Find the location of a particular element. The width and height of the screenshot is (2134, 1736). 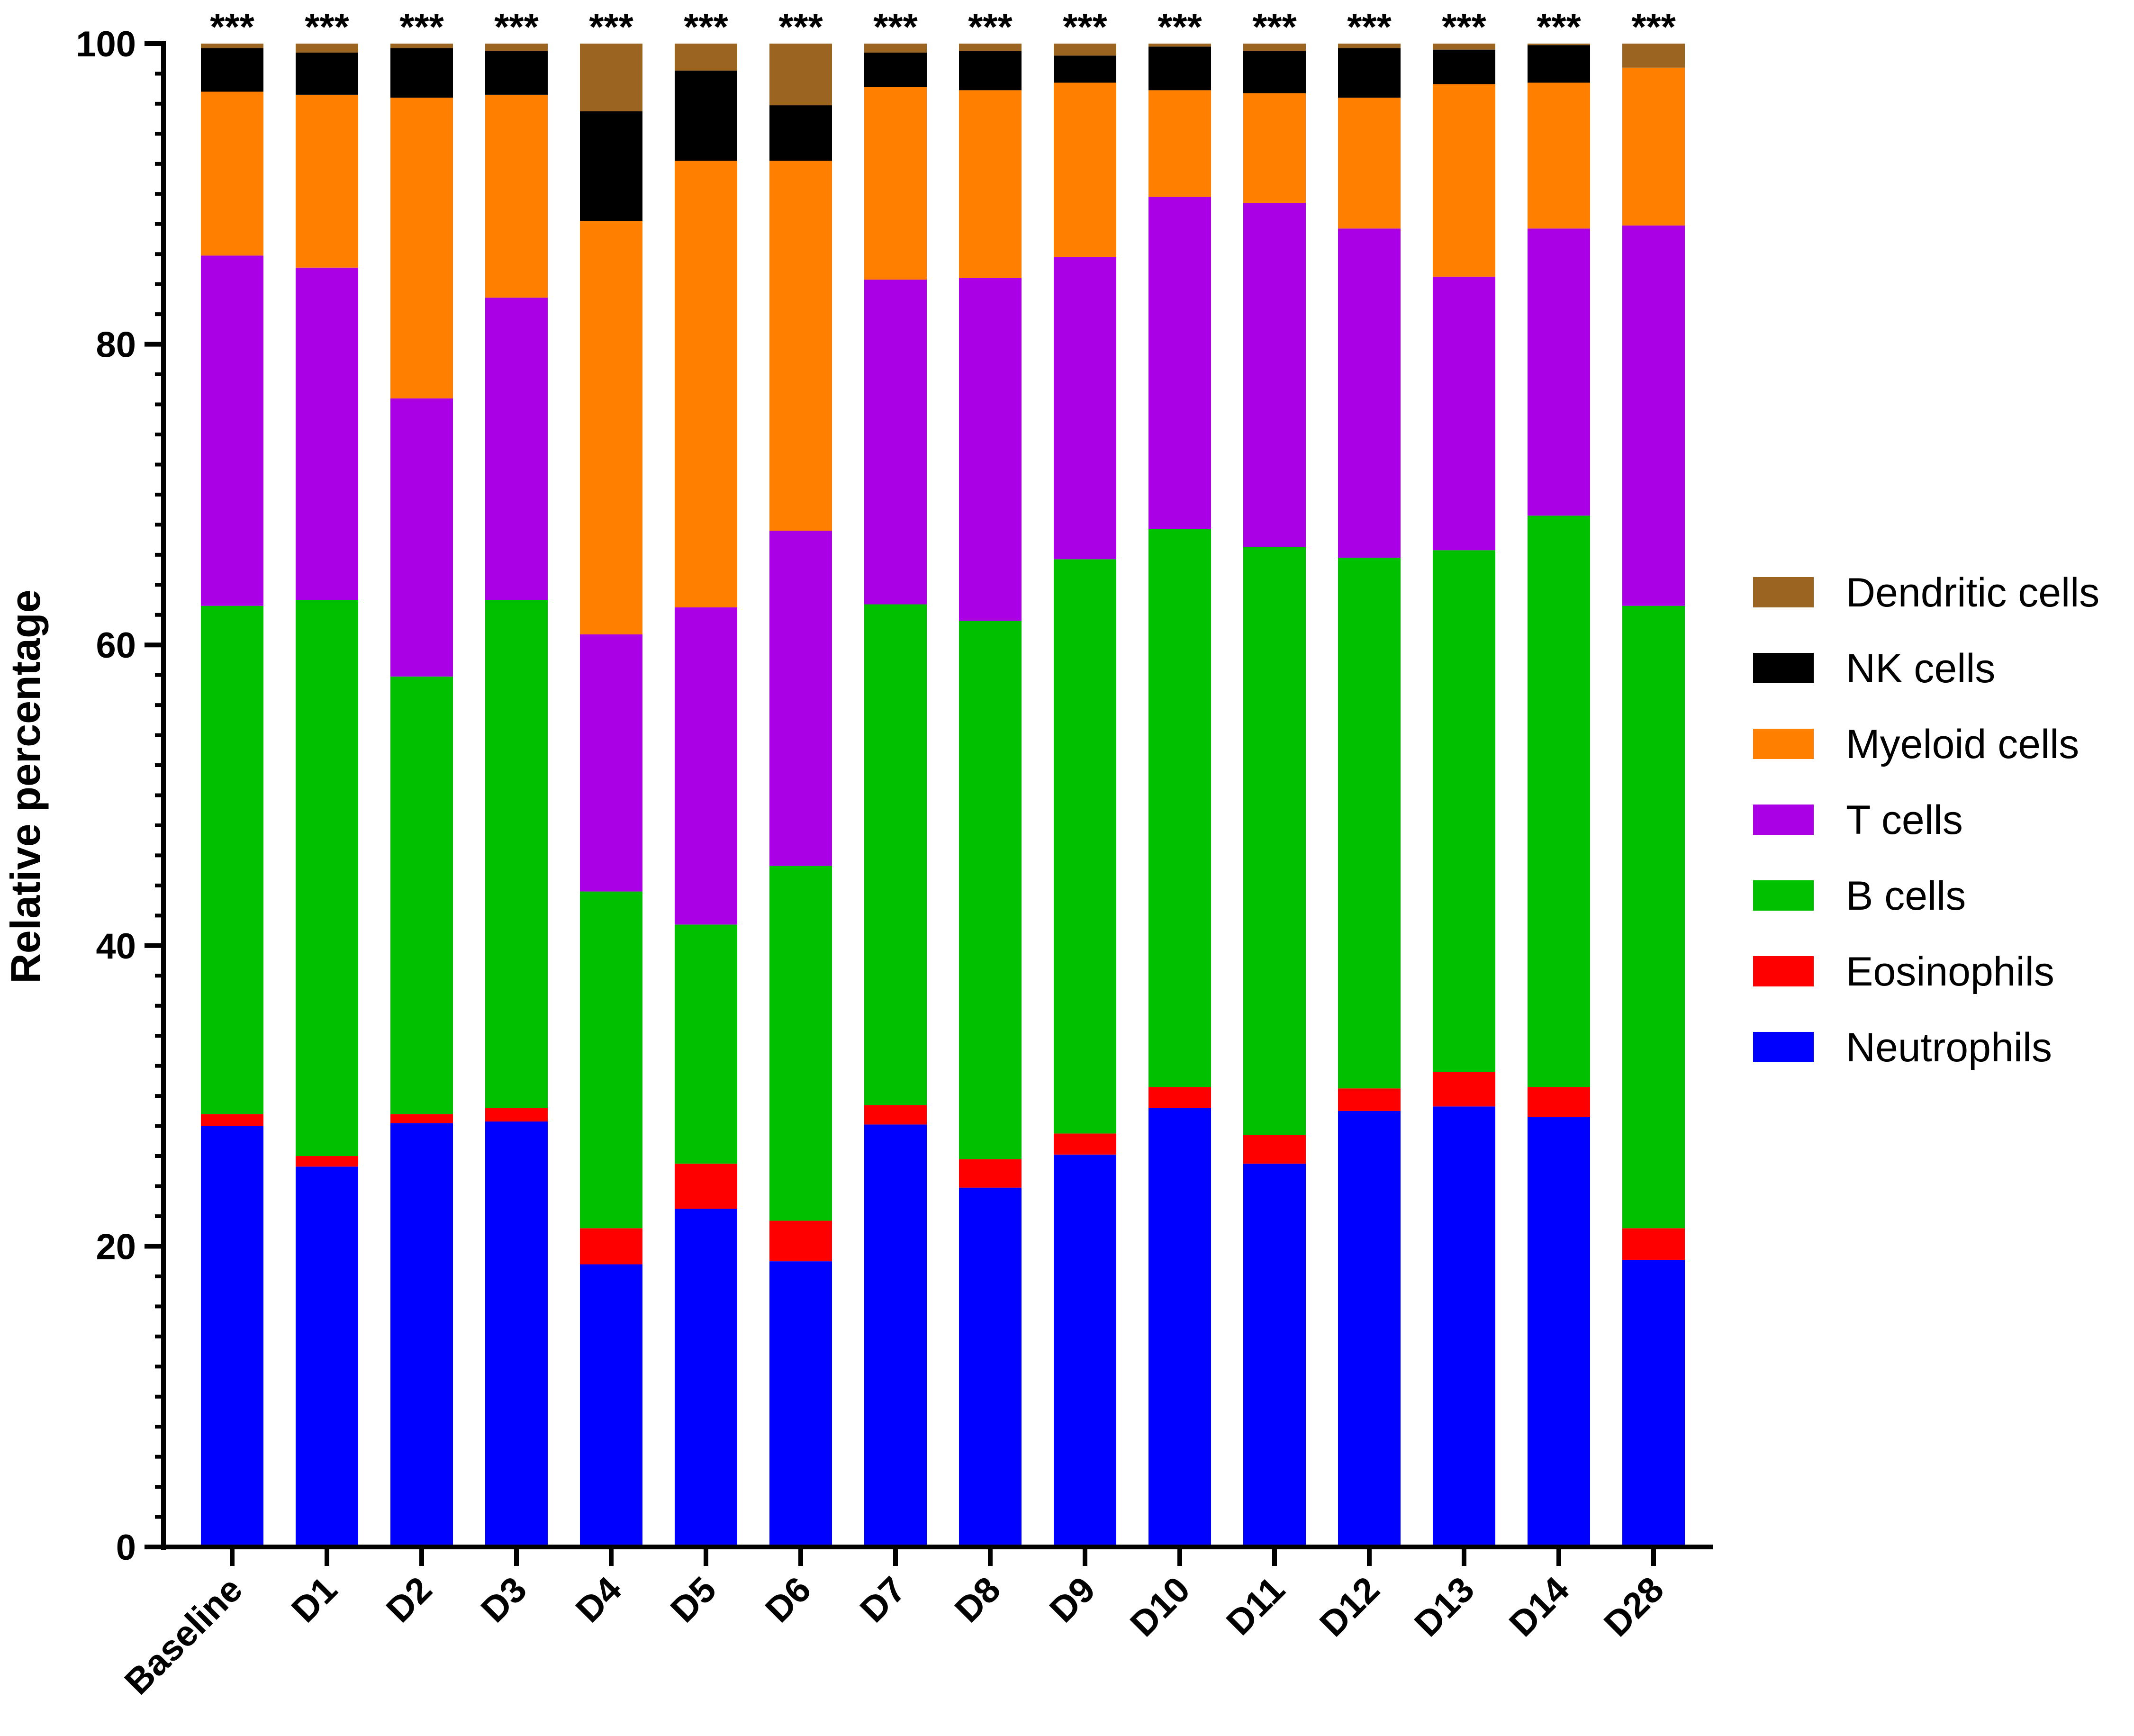

legend-label-nk-cells: NK cells is located at coordinates (1920, 668).